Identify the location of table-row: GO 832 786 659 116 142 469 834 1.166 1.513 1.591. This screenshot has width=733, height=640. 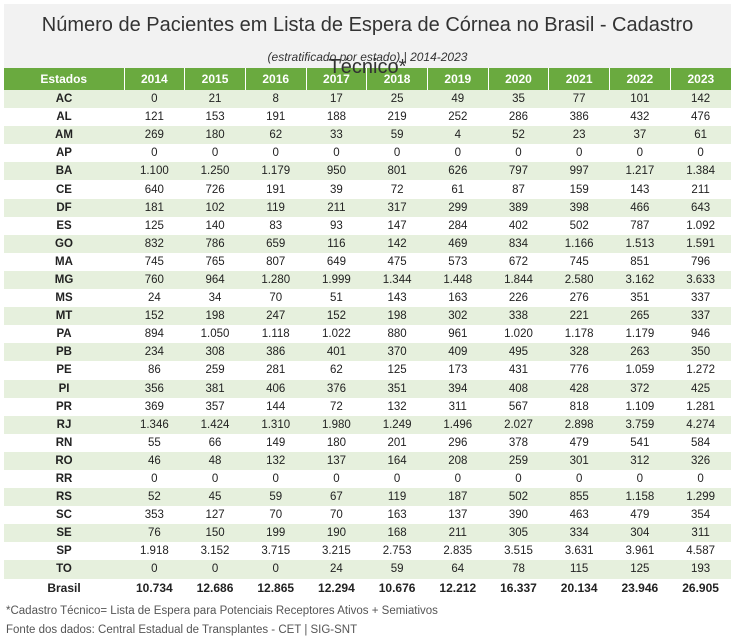
(367, 243).